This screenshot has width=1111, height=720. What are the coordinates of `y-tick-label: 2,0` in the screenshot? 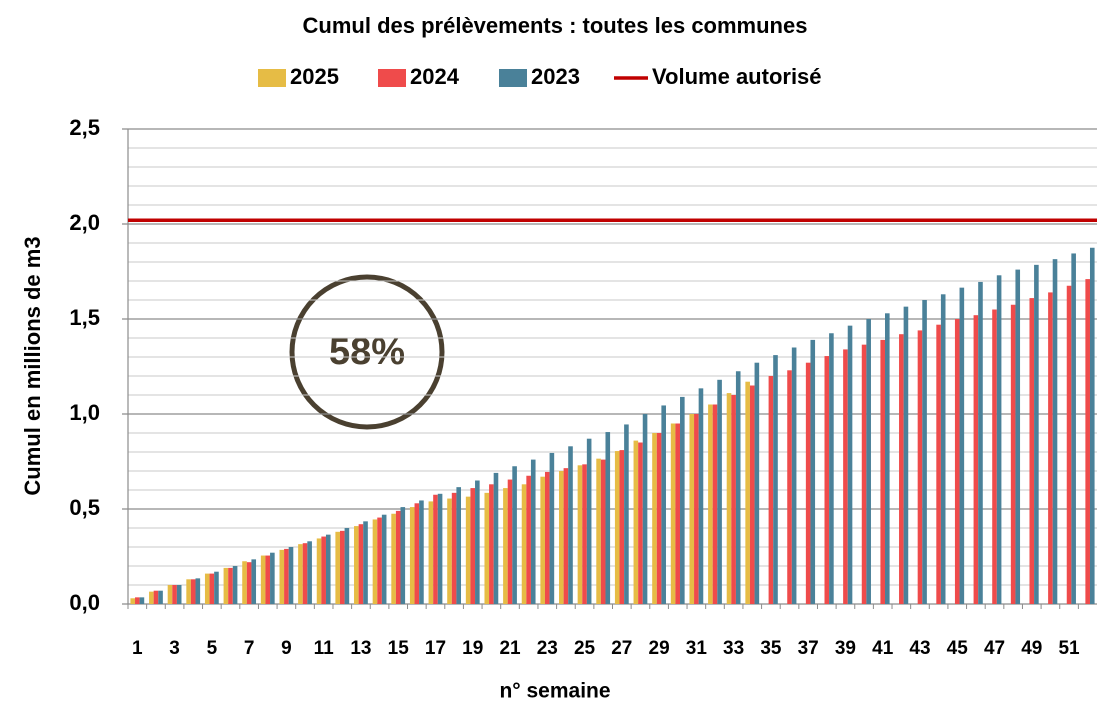 It's located at (84, 222).